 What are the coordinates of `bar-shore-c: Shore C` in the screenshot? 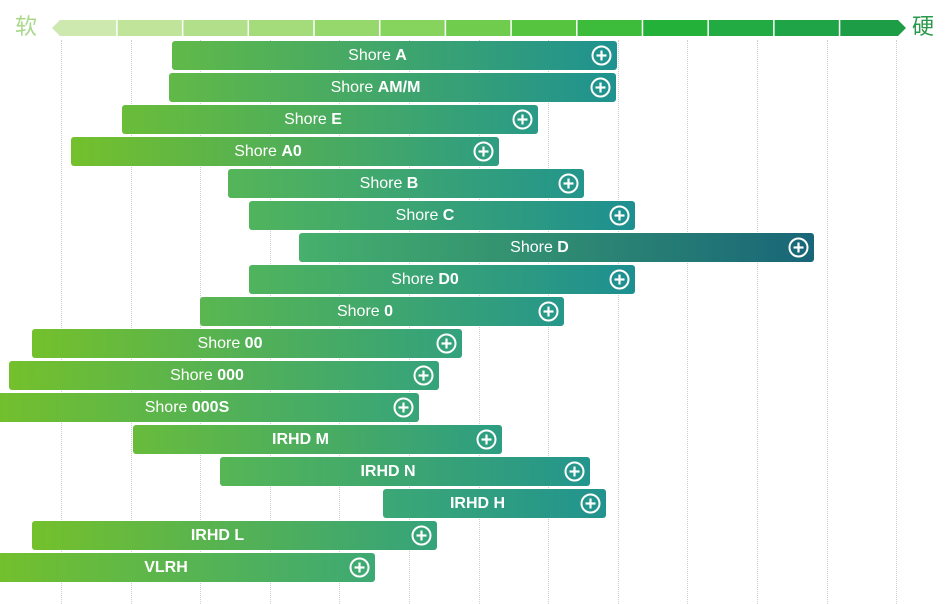 It's located at (442, 215).